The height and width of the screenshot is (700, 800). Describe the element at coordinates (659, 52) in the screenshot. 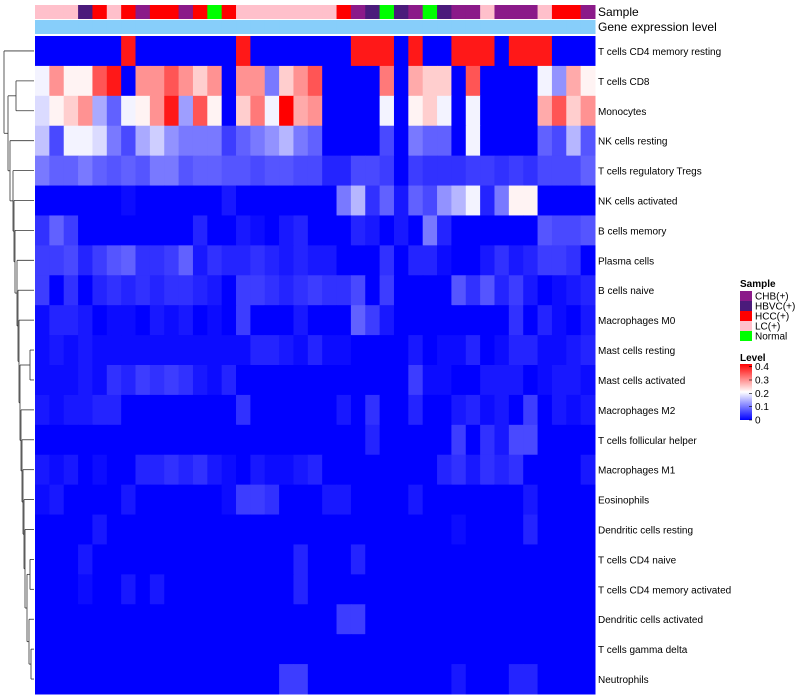

I see `row-label: T cells CD4 memory resting` at that location.